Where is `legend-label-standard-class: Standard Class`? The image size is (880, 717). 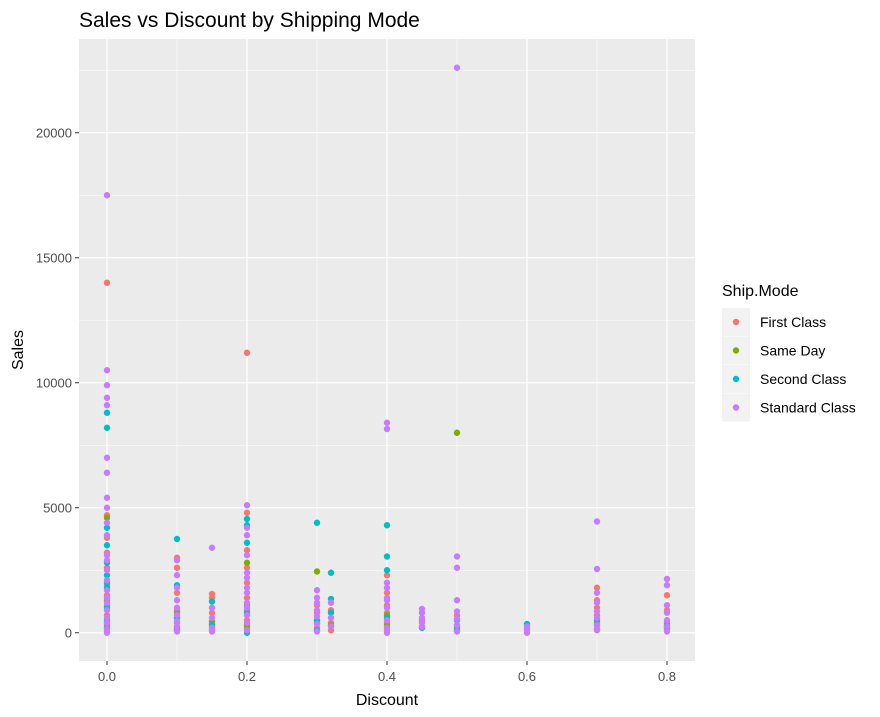 legend-label-standard-class: Standard Class is located at coordinates (808, 408).